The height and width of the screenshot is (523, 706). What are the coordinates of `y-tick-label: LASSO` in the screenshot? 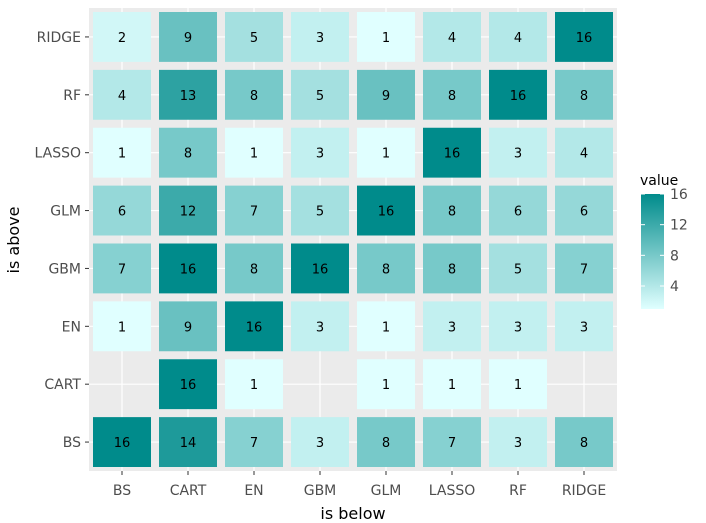 It's located at (58, 154).